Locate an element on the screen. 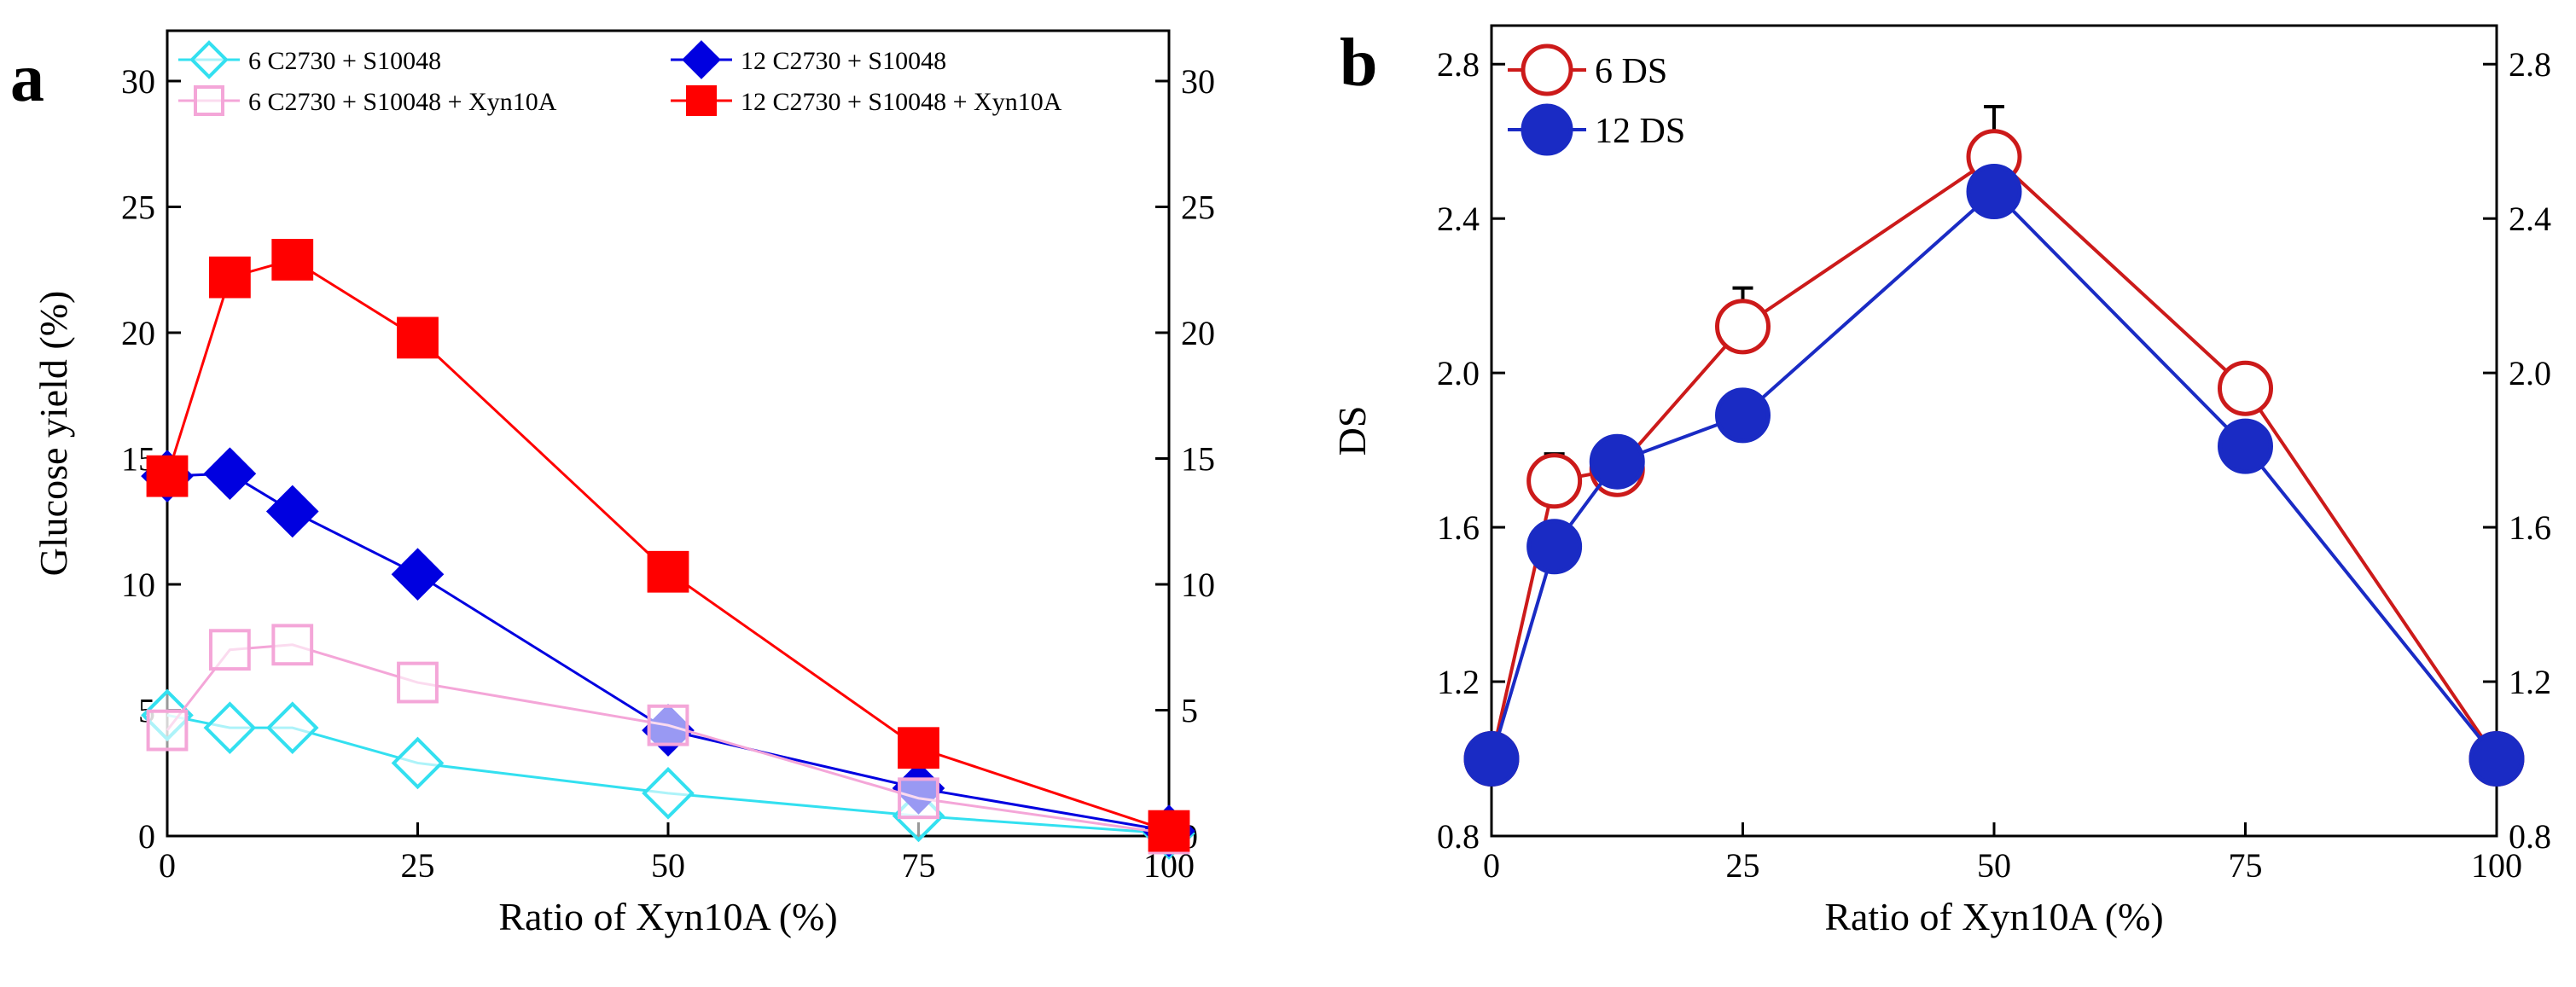 The width and height of the screenshot is (2576, 987). y-tick-label-right: 25 is located at coordinates (1198, 208).